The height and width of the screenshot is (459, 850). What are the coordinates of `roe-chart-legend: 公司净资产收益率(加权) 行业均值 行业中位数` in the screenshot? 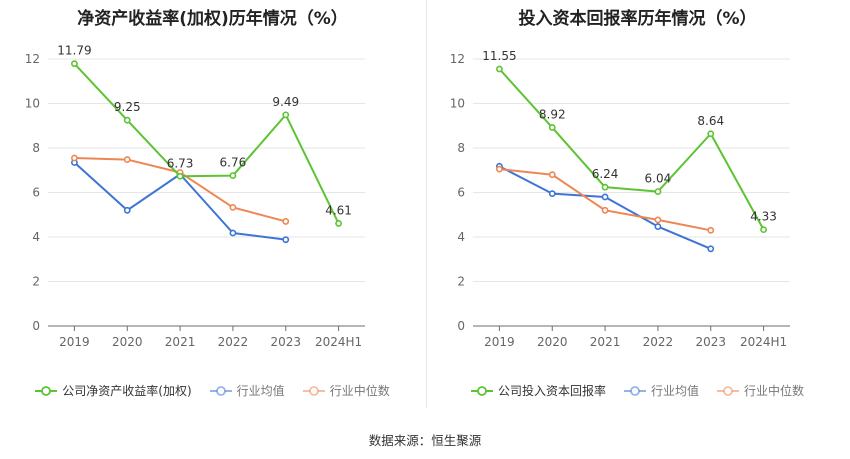 It's located at (212, 390).